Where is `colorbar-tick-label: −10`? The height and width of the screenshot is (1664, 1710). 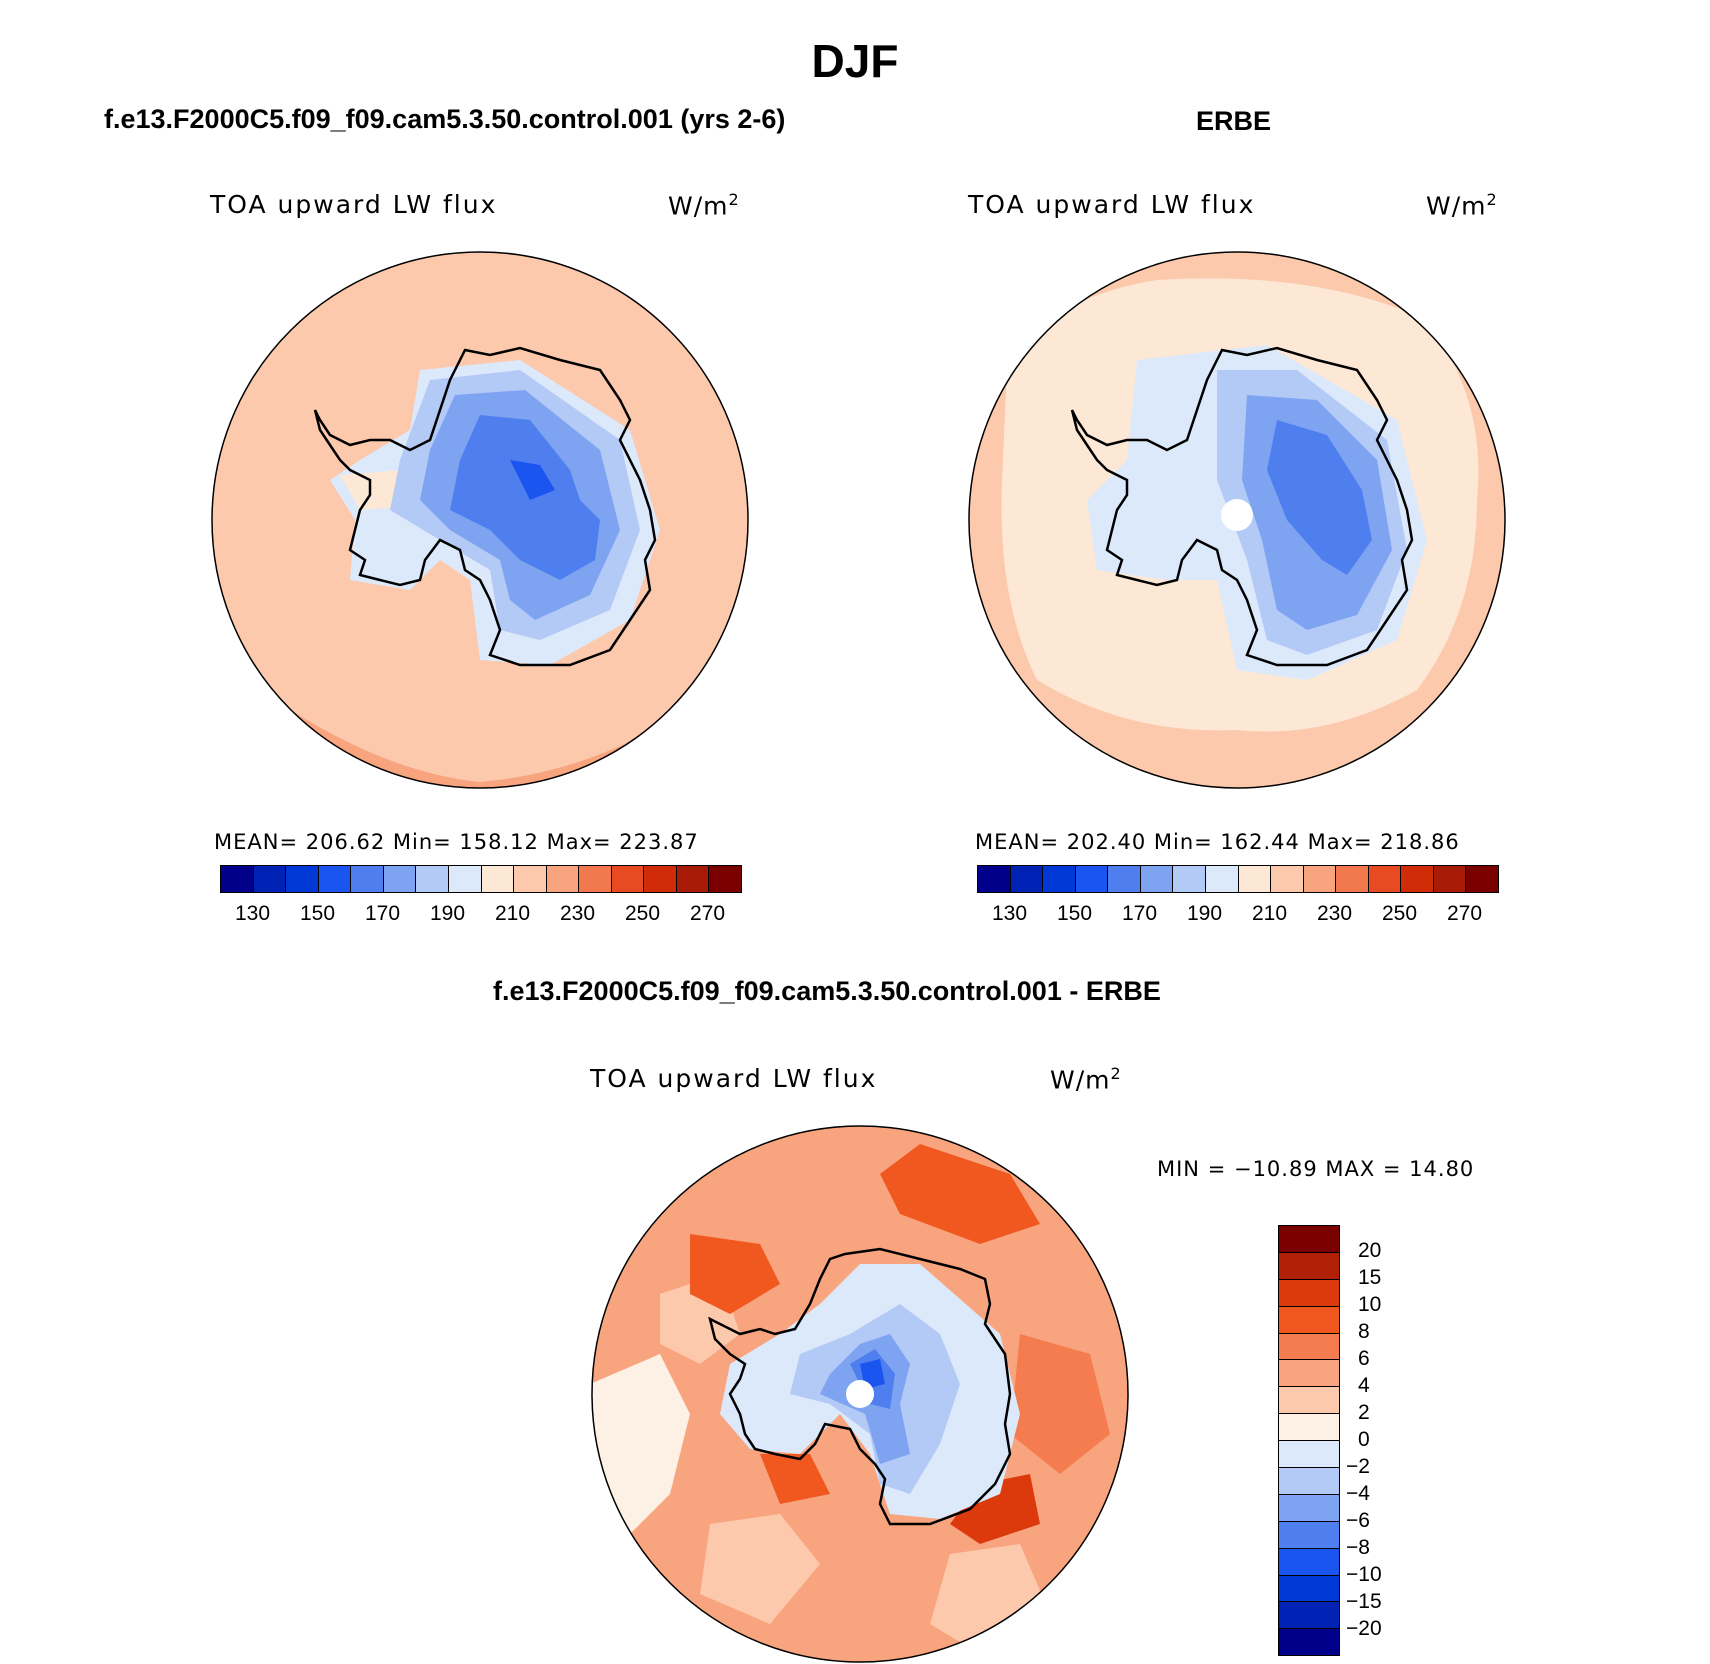 colorbar-tick-label: −10 is located at coordinates (1364, 1574).